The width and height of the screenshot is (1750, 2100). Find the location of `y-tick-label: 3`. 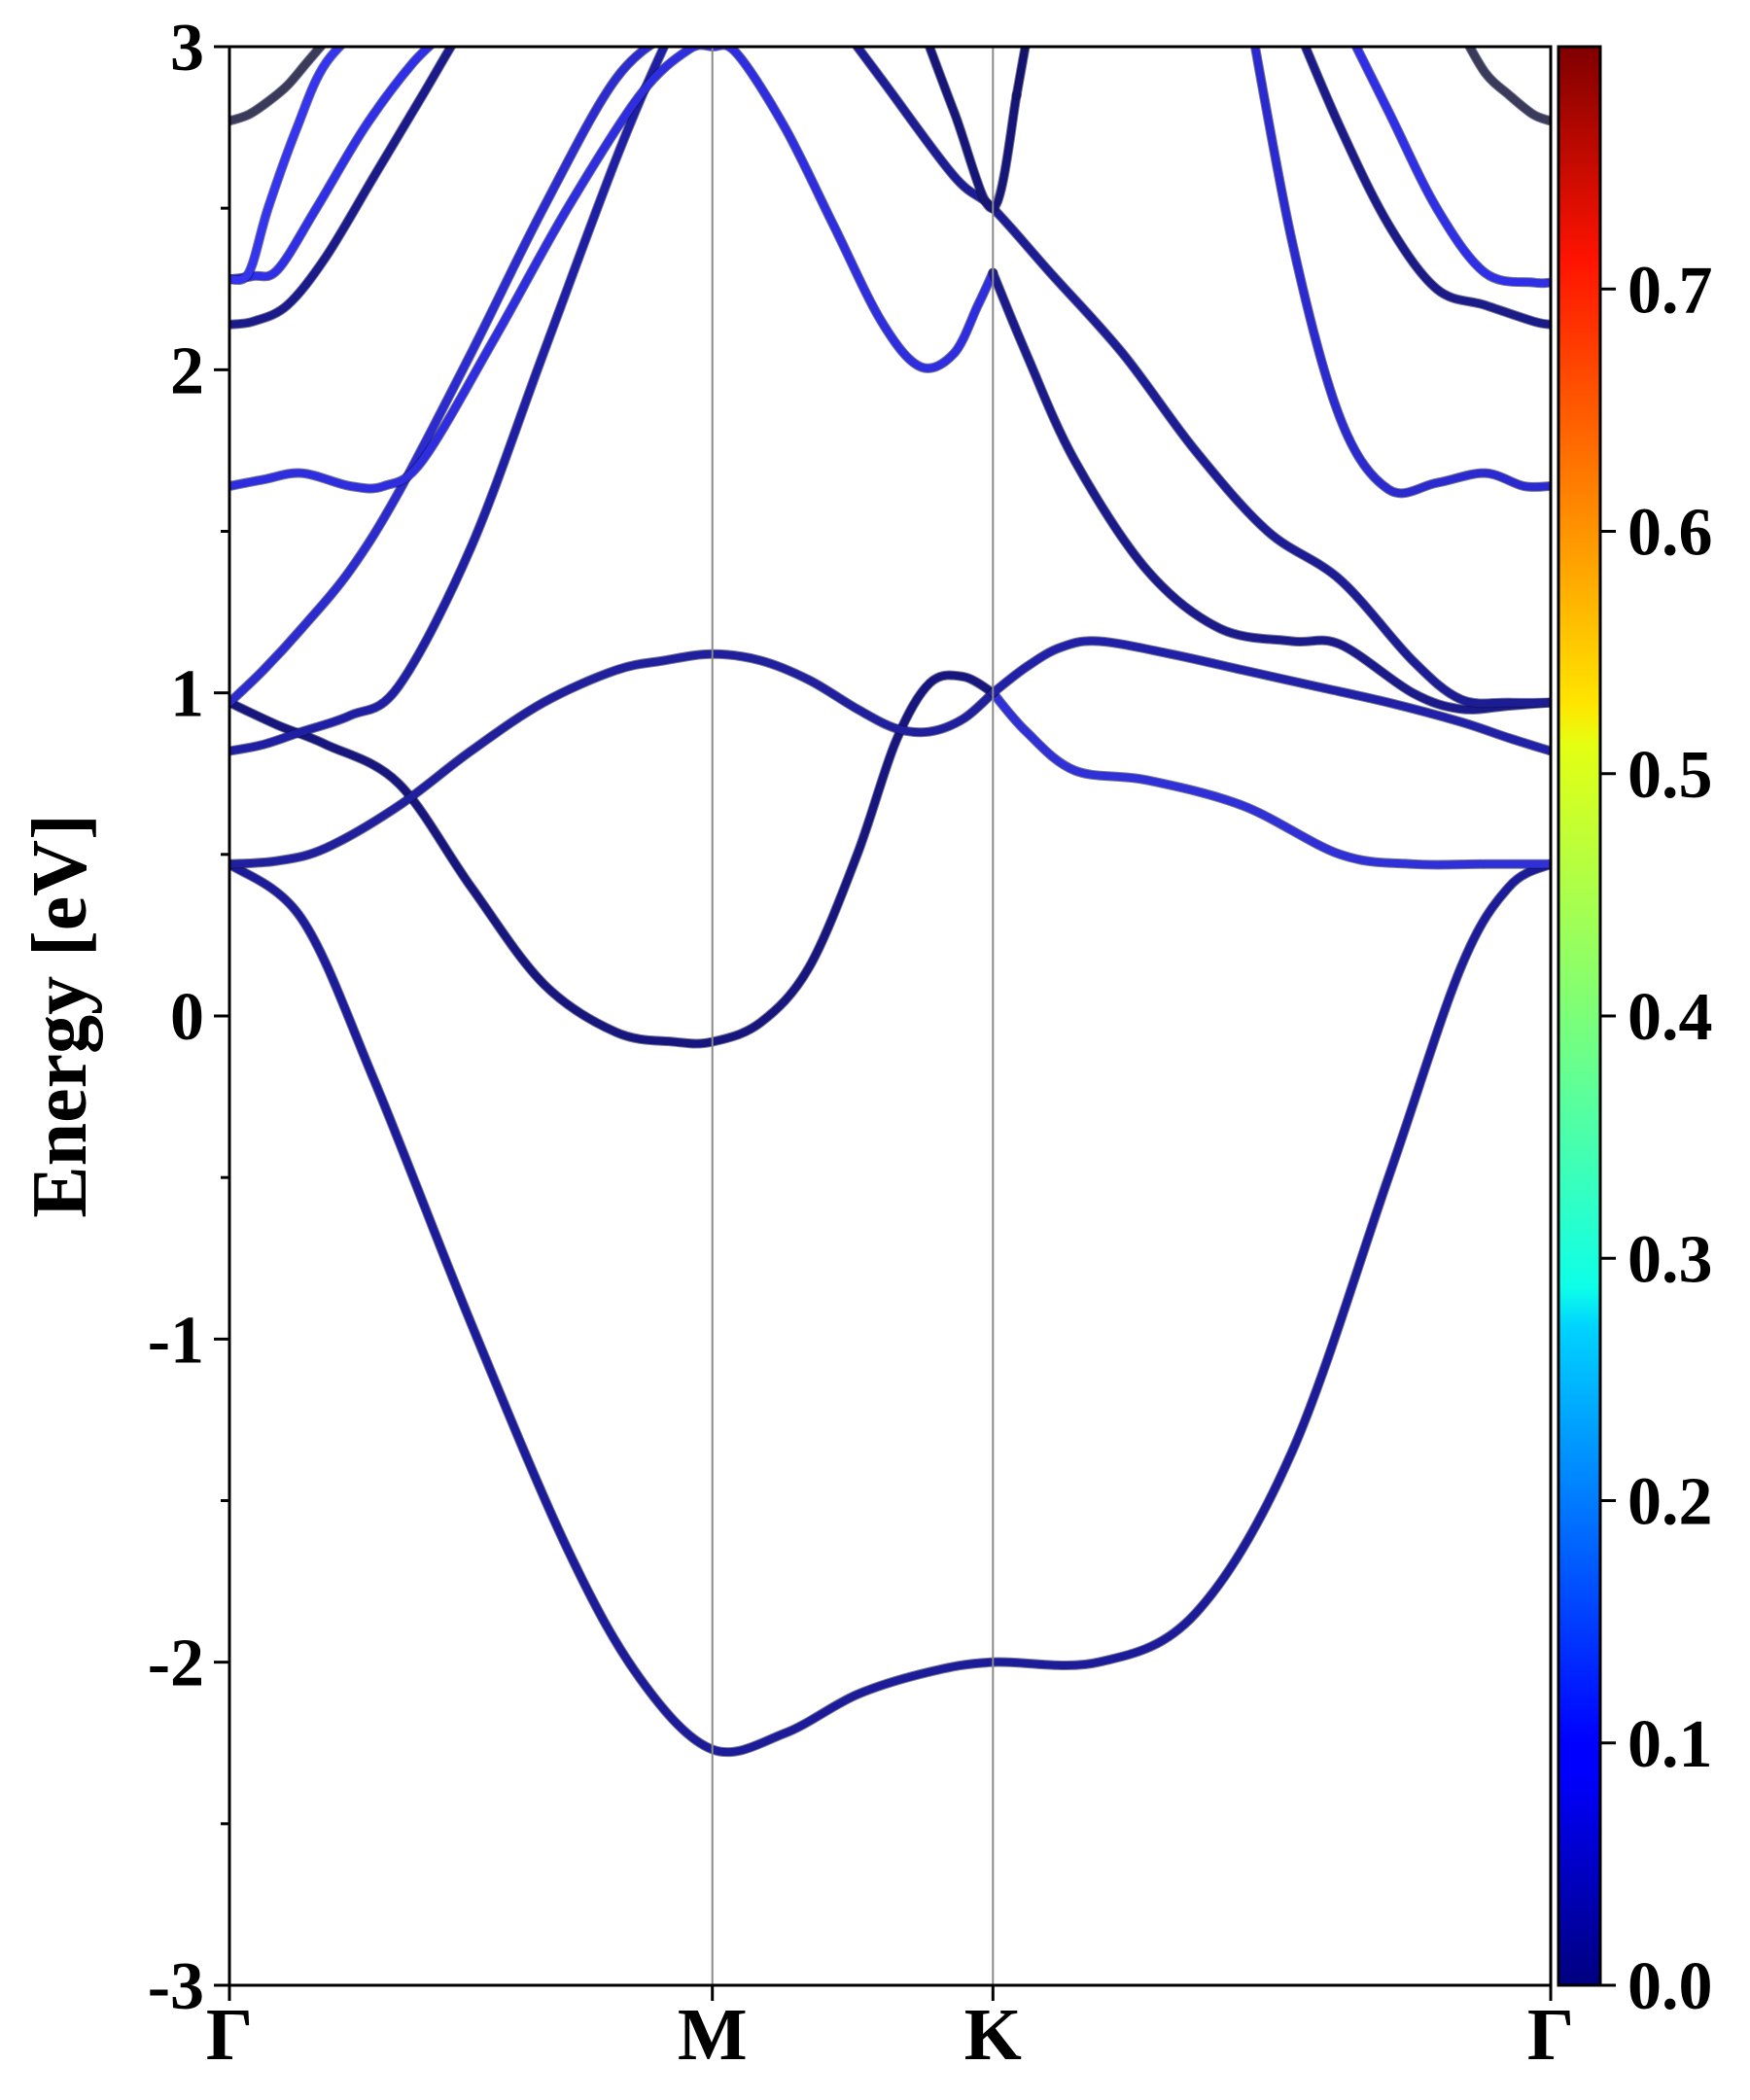

y-tick-label: 3 is located at coordinates (187, 48).